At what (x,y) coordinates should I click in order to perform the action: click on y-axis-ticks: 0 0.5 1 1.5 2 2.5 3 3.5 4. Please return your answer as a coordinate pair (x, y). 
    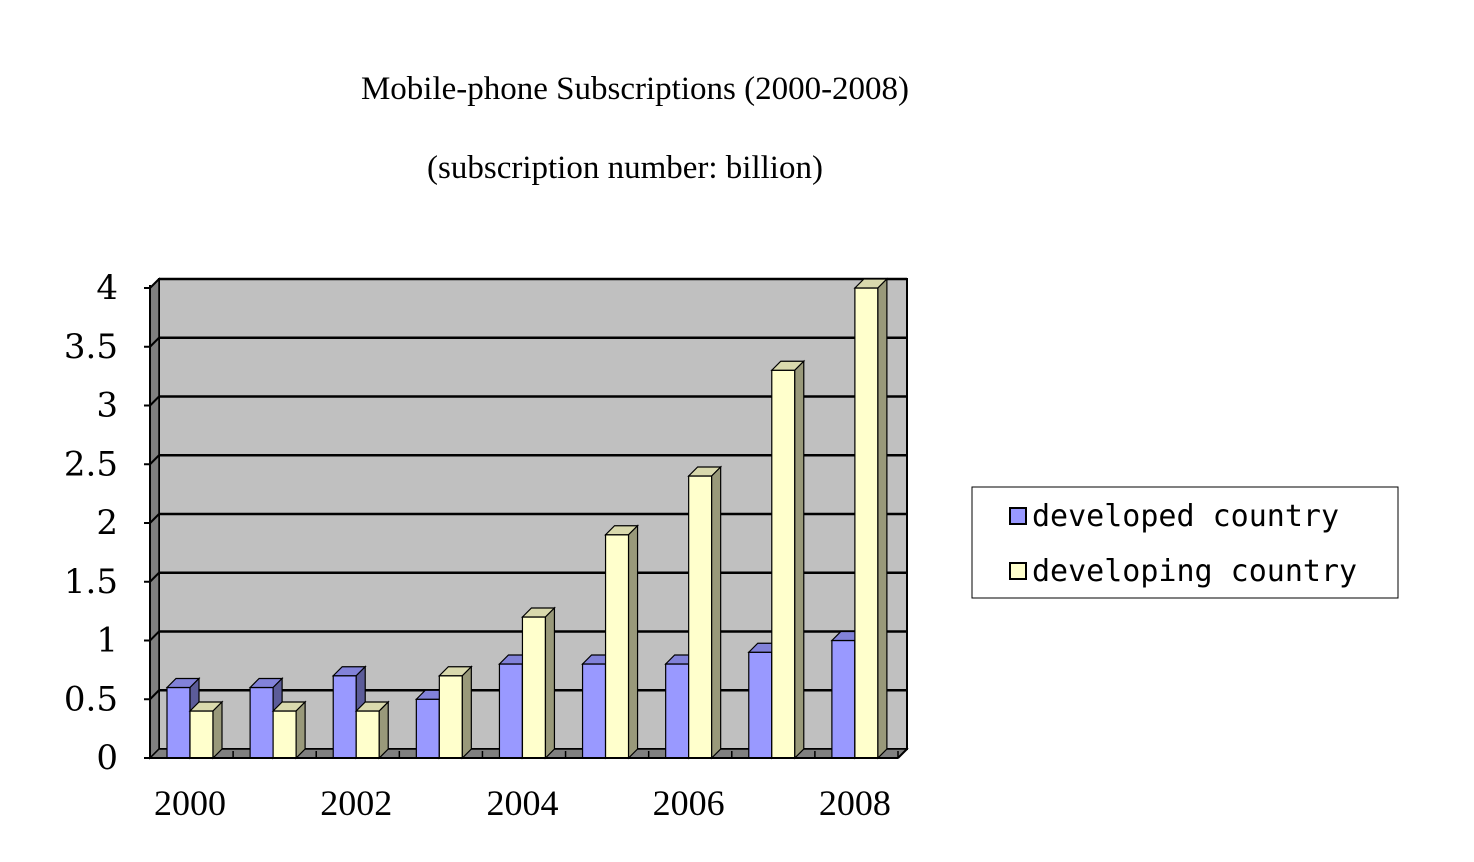
    Looking at the image, I should click on (107, 523).